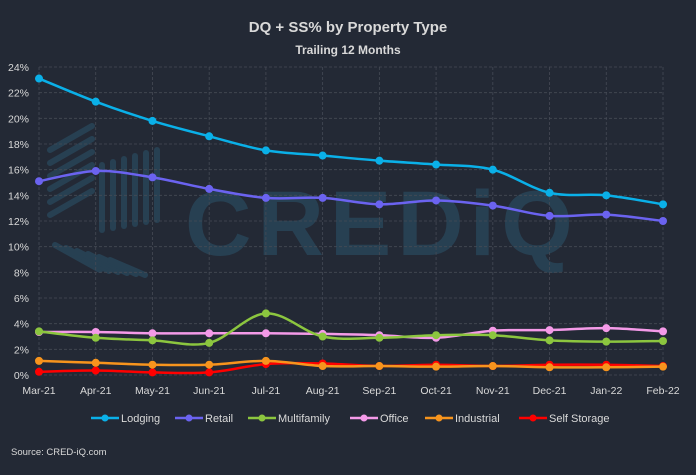  I want to click on series-multifamily, so click(351, 328).